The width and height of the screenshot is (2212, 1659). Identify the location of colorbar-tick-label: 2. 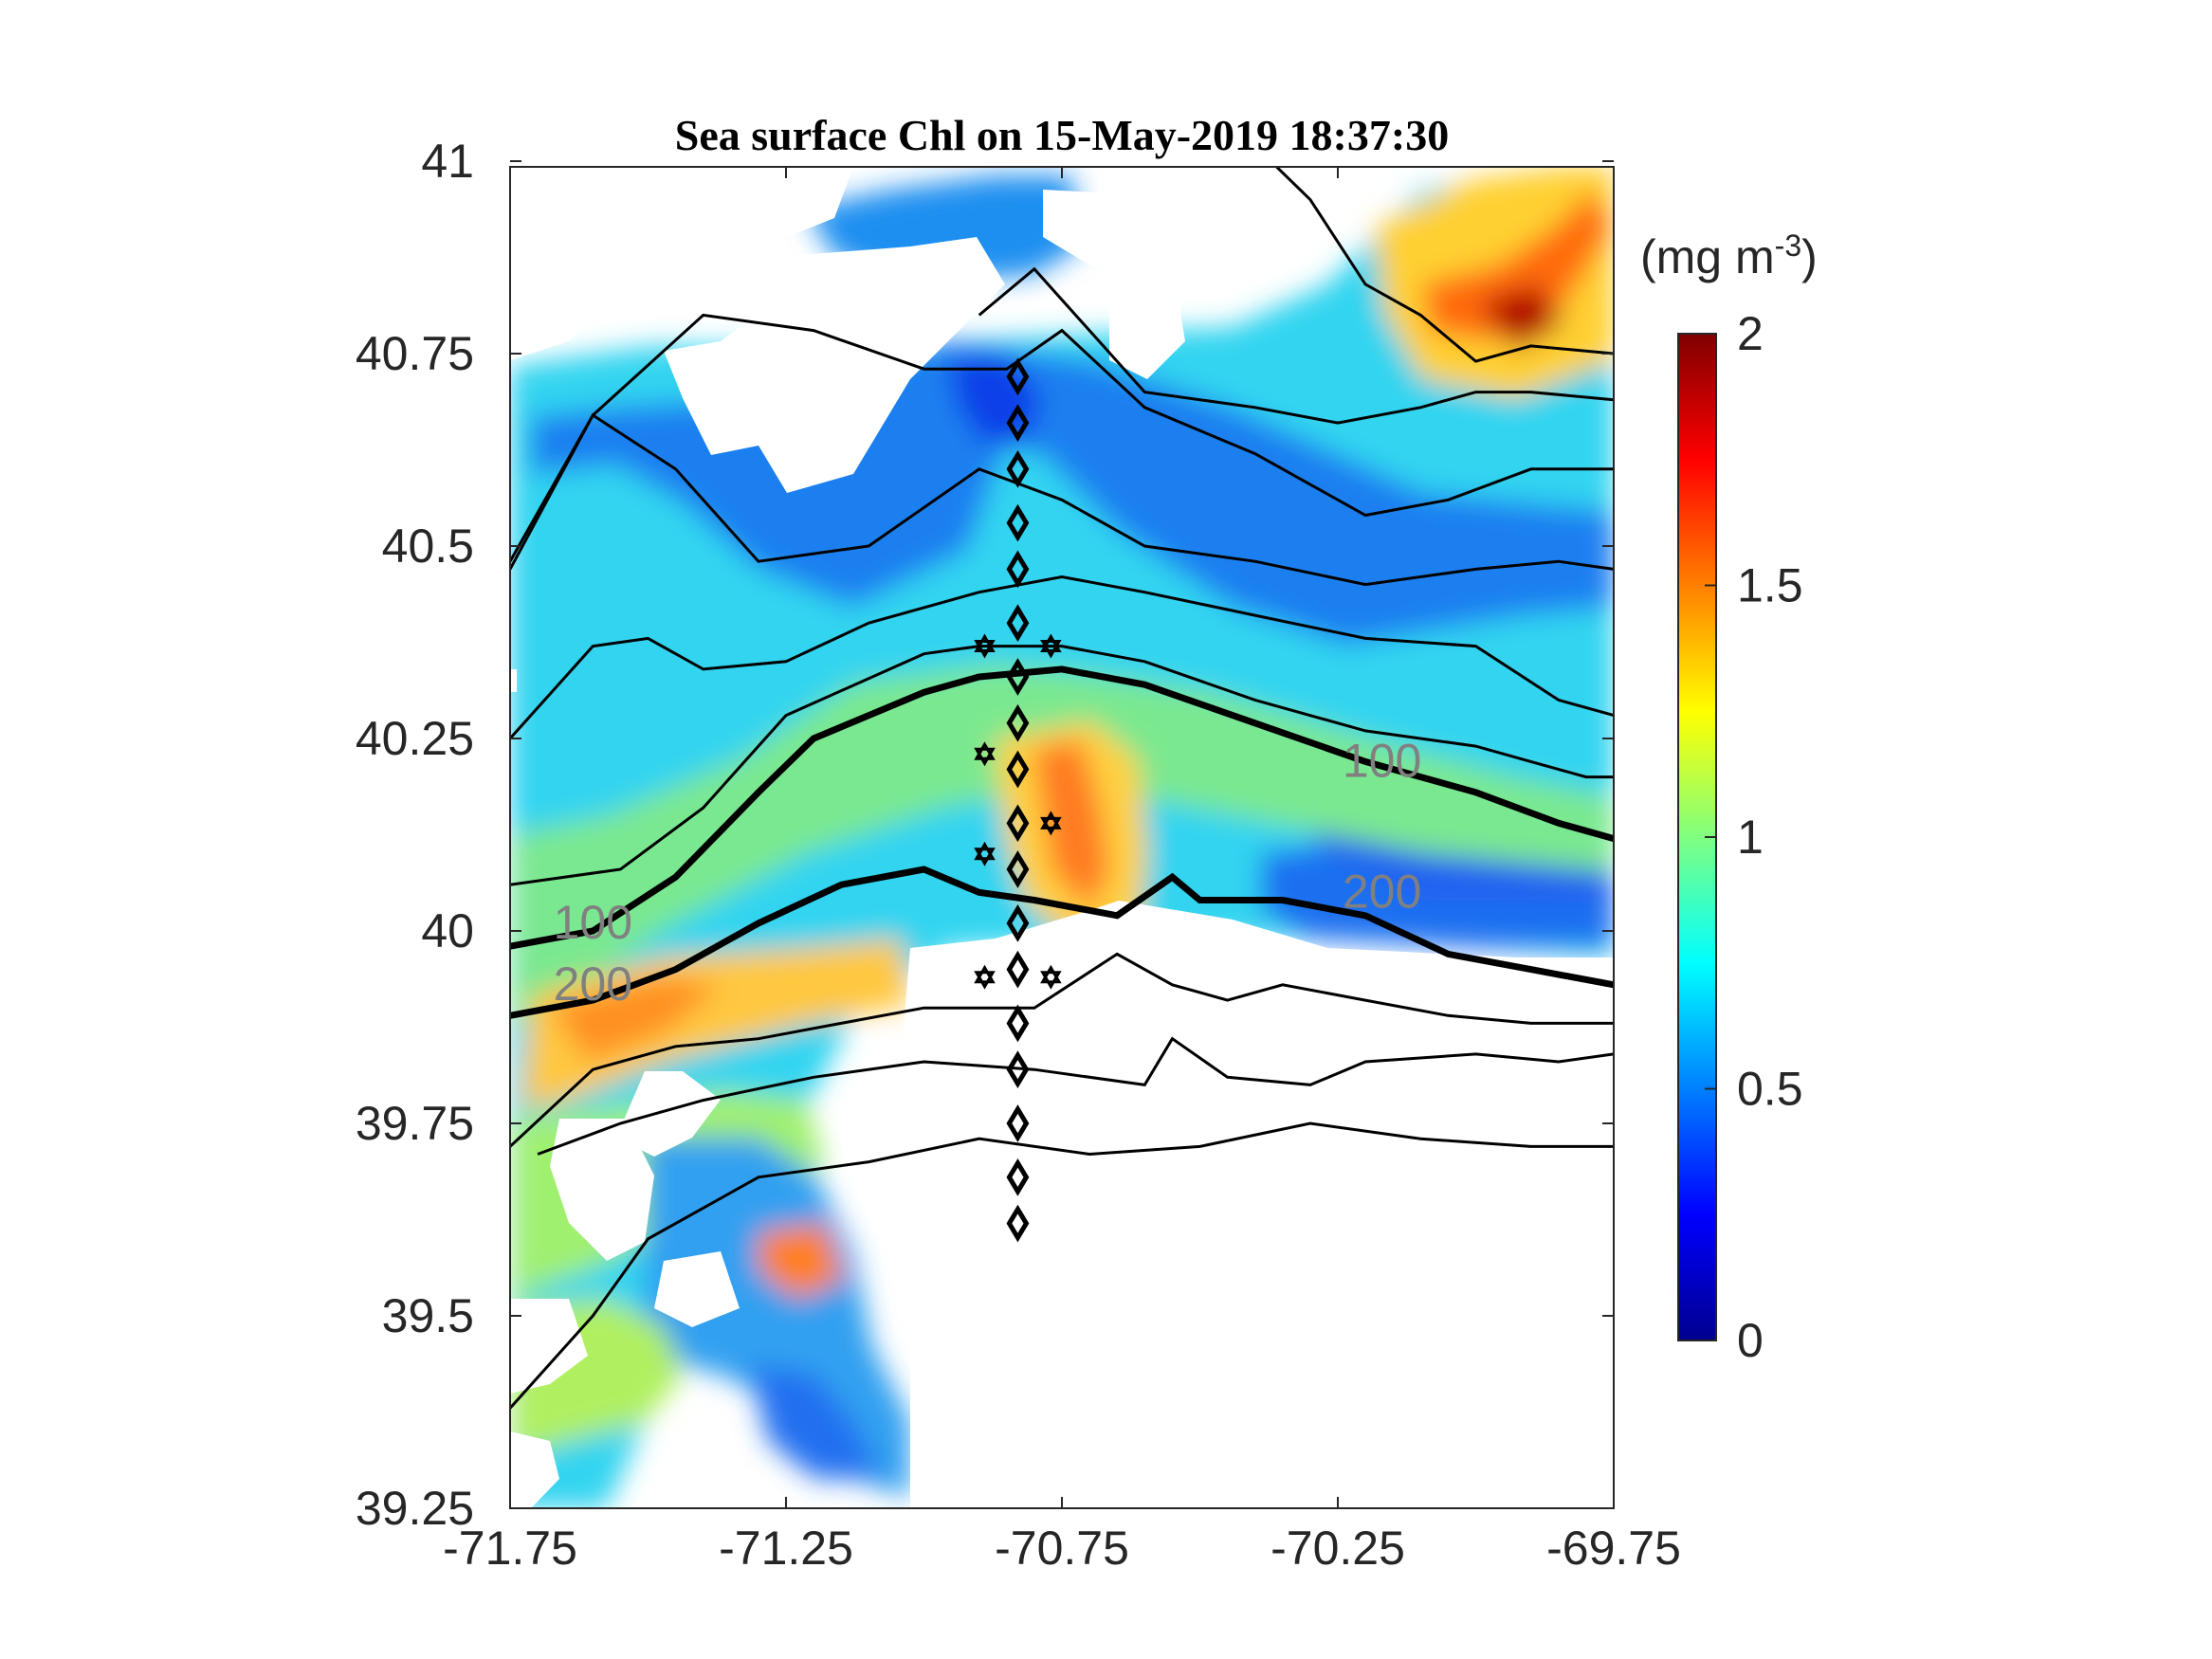
(1750, 333).